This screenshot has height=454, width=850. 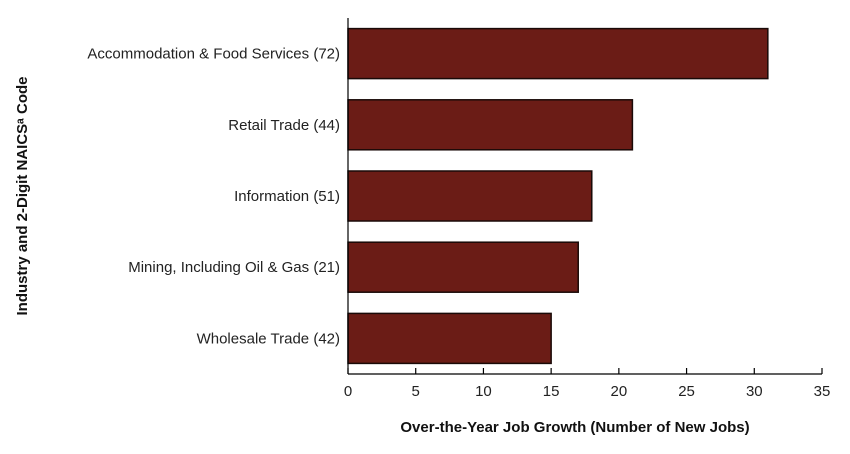 What do you see at coordinates (213, 54) in the screenshot?
I see `category-label: Accommodation & Food Services (72)` at bounding box center [213, 54].